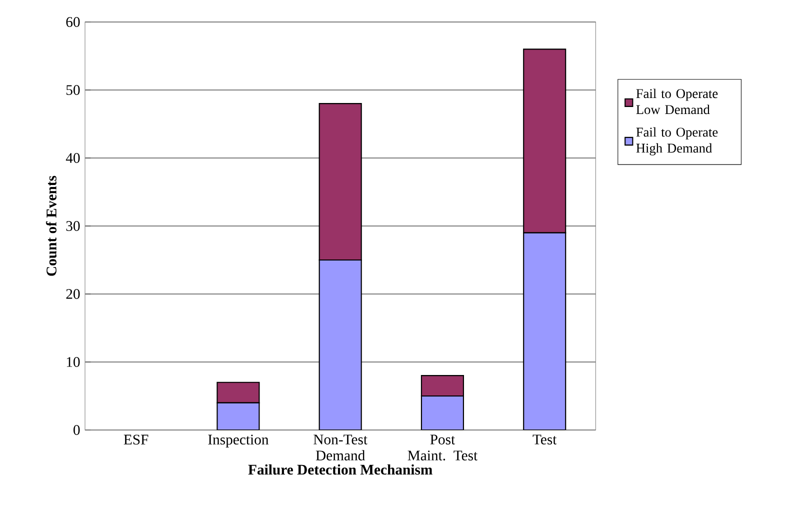 Image resolution: width=799 pixels, height=516 pixels. Describe the element at coordinates (136, 439) in the screenshot. I see `x-tick-label: ESF` at that location.